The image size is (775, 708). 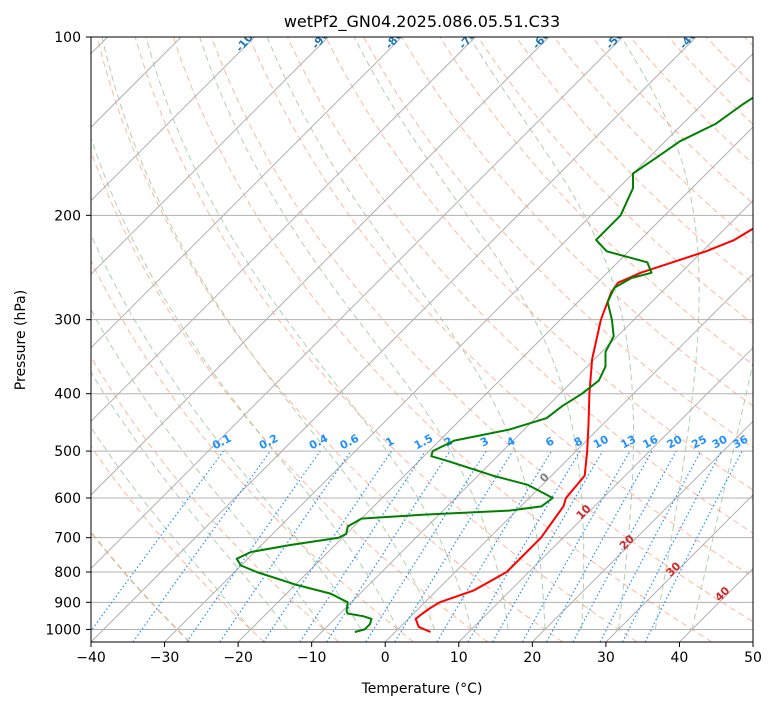 I want to click on y-axis-label: Pressure (hPa), so click(x=21, y=340).